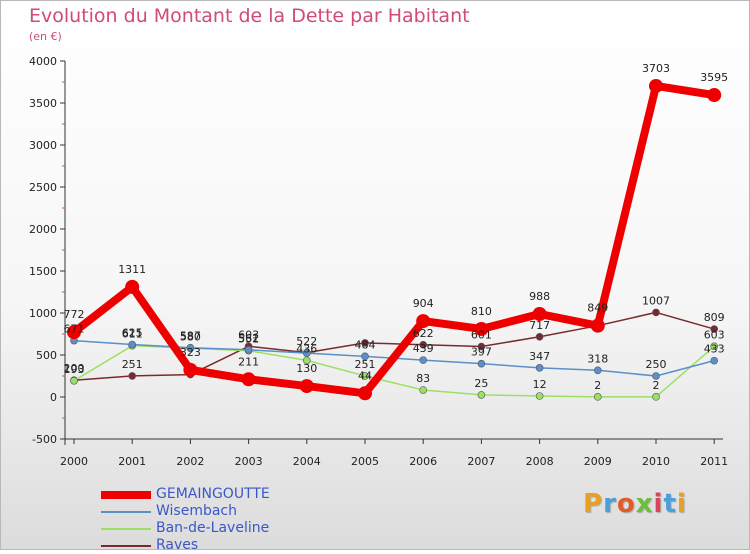 The image size is (750, 554). Describe the element at coordinates (481, 461) in the screenshot. I see `x-tick-label: 2007` at that location.